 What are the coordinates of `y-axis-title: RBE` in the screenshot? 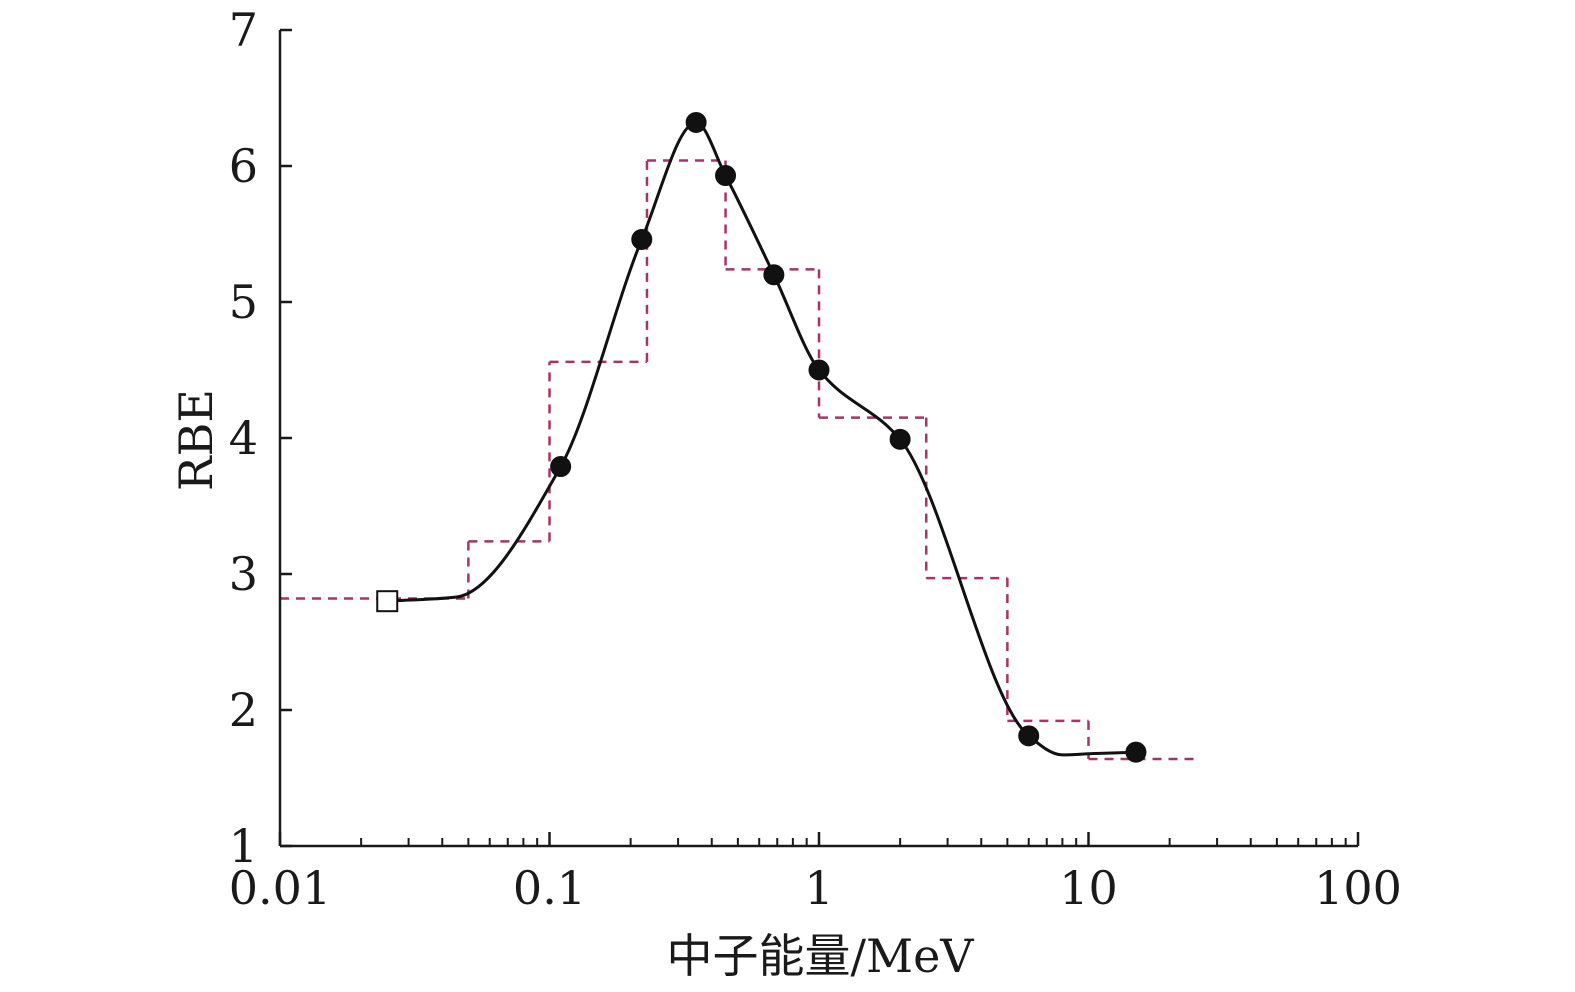 It's located at (196, 440).